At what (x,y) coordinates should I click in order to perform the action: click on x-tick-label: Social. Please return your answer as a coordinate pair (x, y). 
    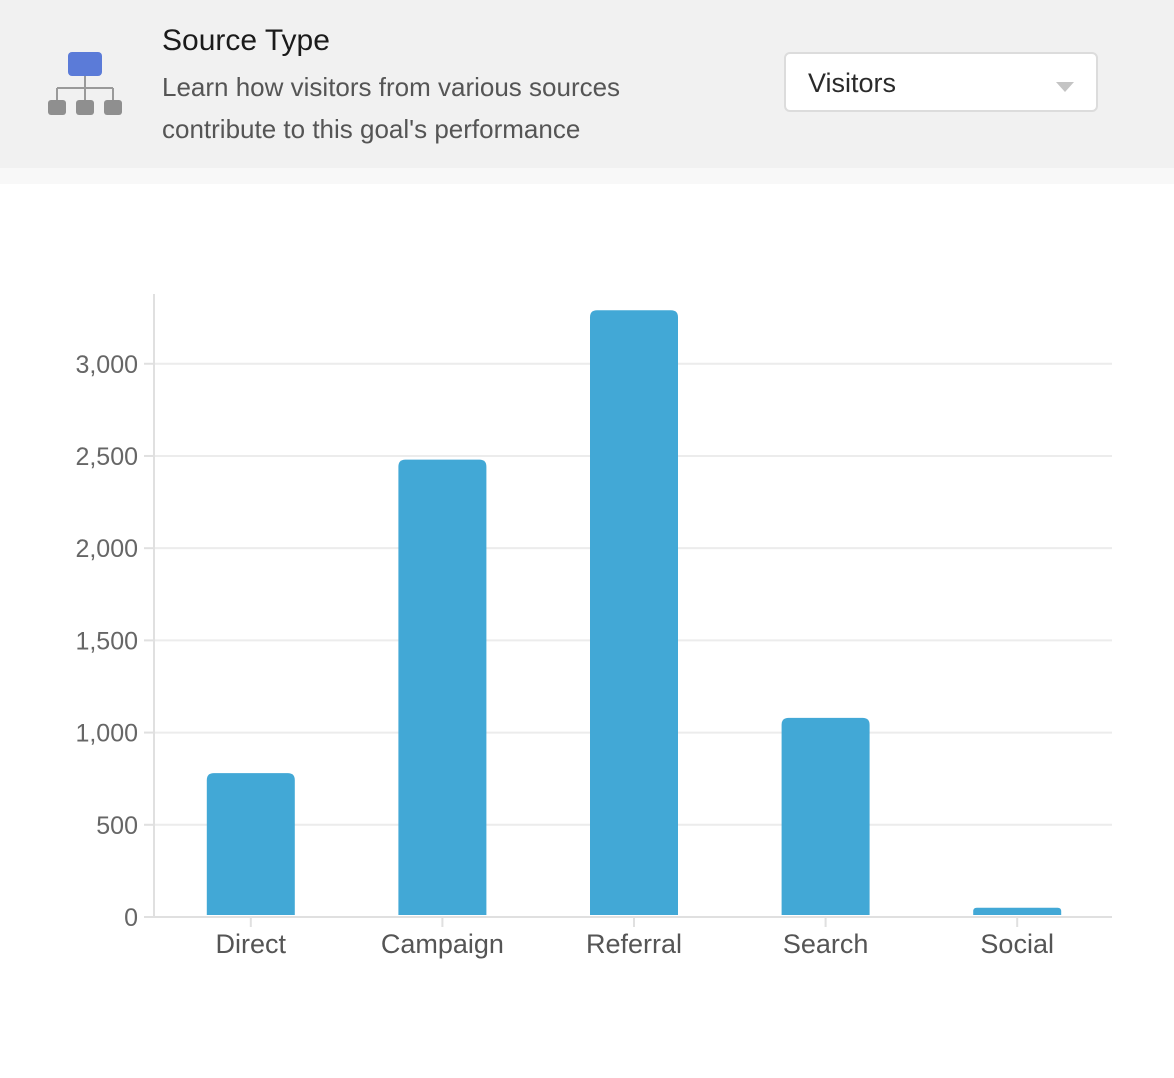
    Looking at the image, I should click on (1017, 944).